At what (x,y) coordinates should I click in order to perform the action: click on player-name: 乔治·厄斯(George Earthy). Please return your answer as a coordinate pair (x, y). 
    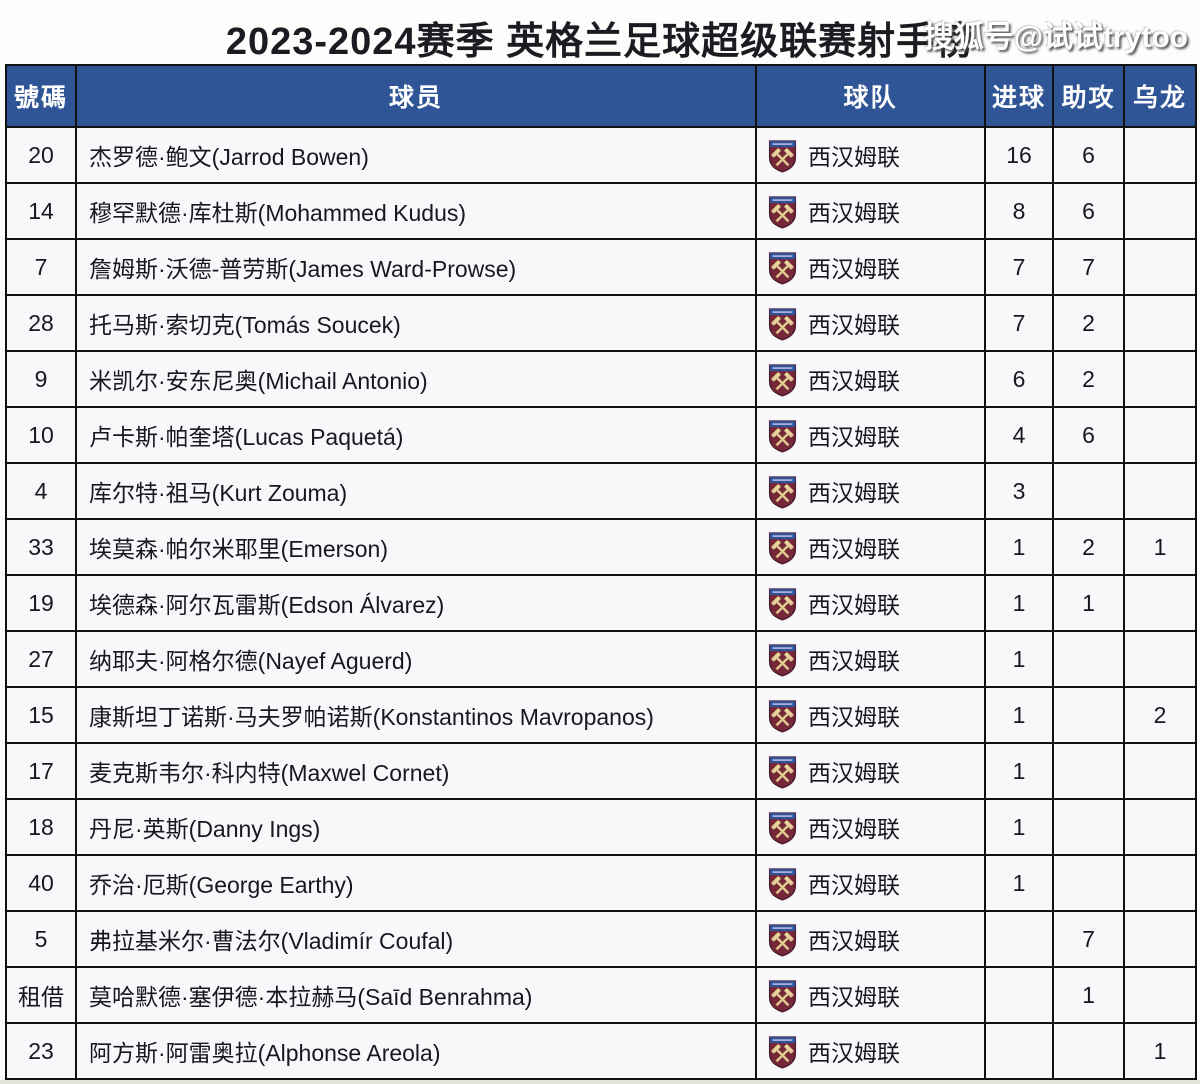
    Looking at the image, I should click on (416, 883).